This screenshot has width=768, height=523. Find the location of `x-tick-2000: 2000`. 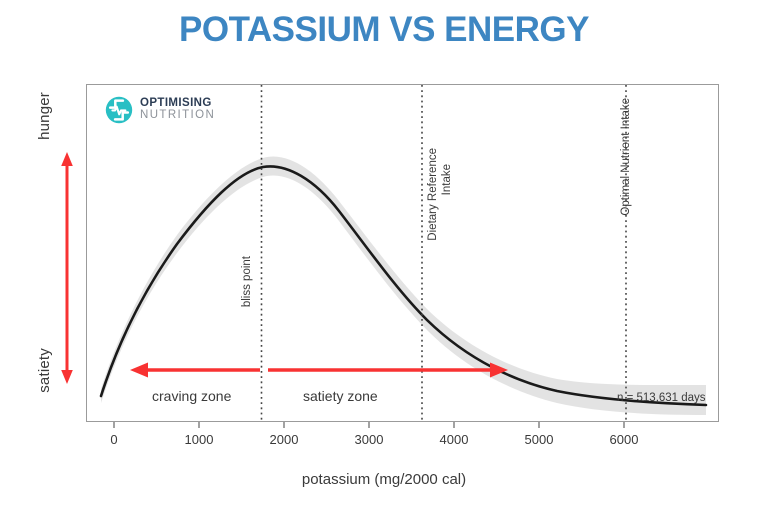

x-tick-2000: 2000 is located at coordinates (284, 439).